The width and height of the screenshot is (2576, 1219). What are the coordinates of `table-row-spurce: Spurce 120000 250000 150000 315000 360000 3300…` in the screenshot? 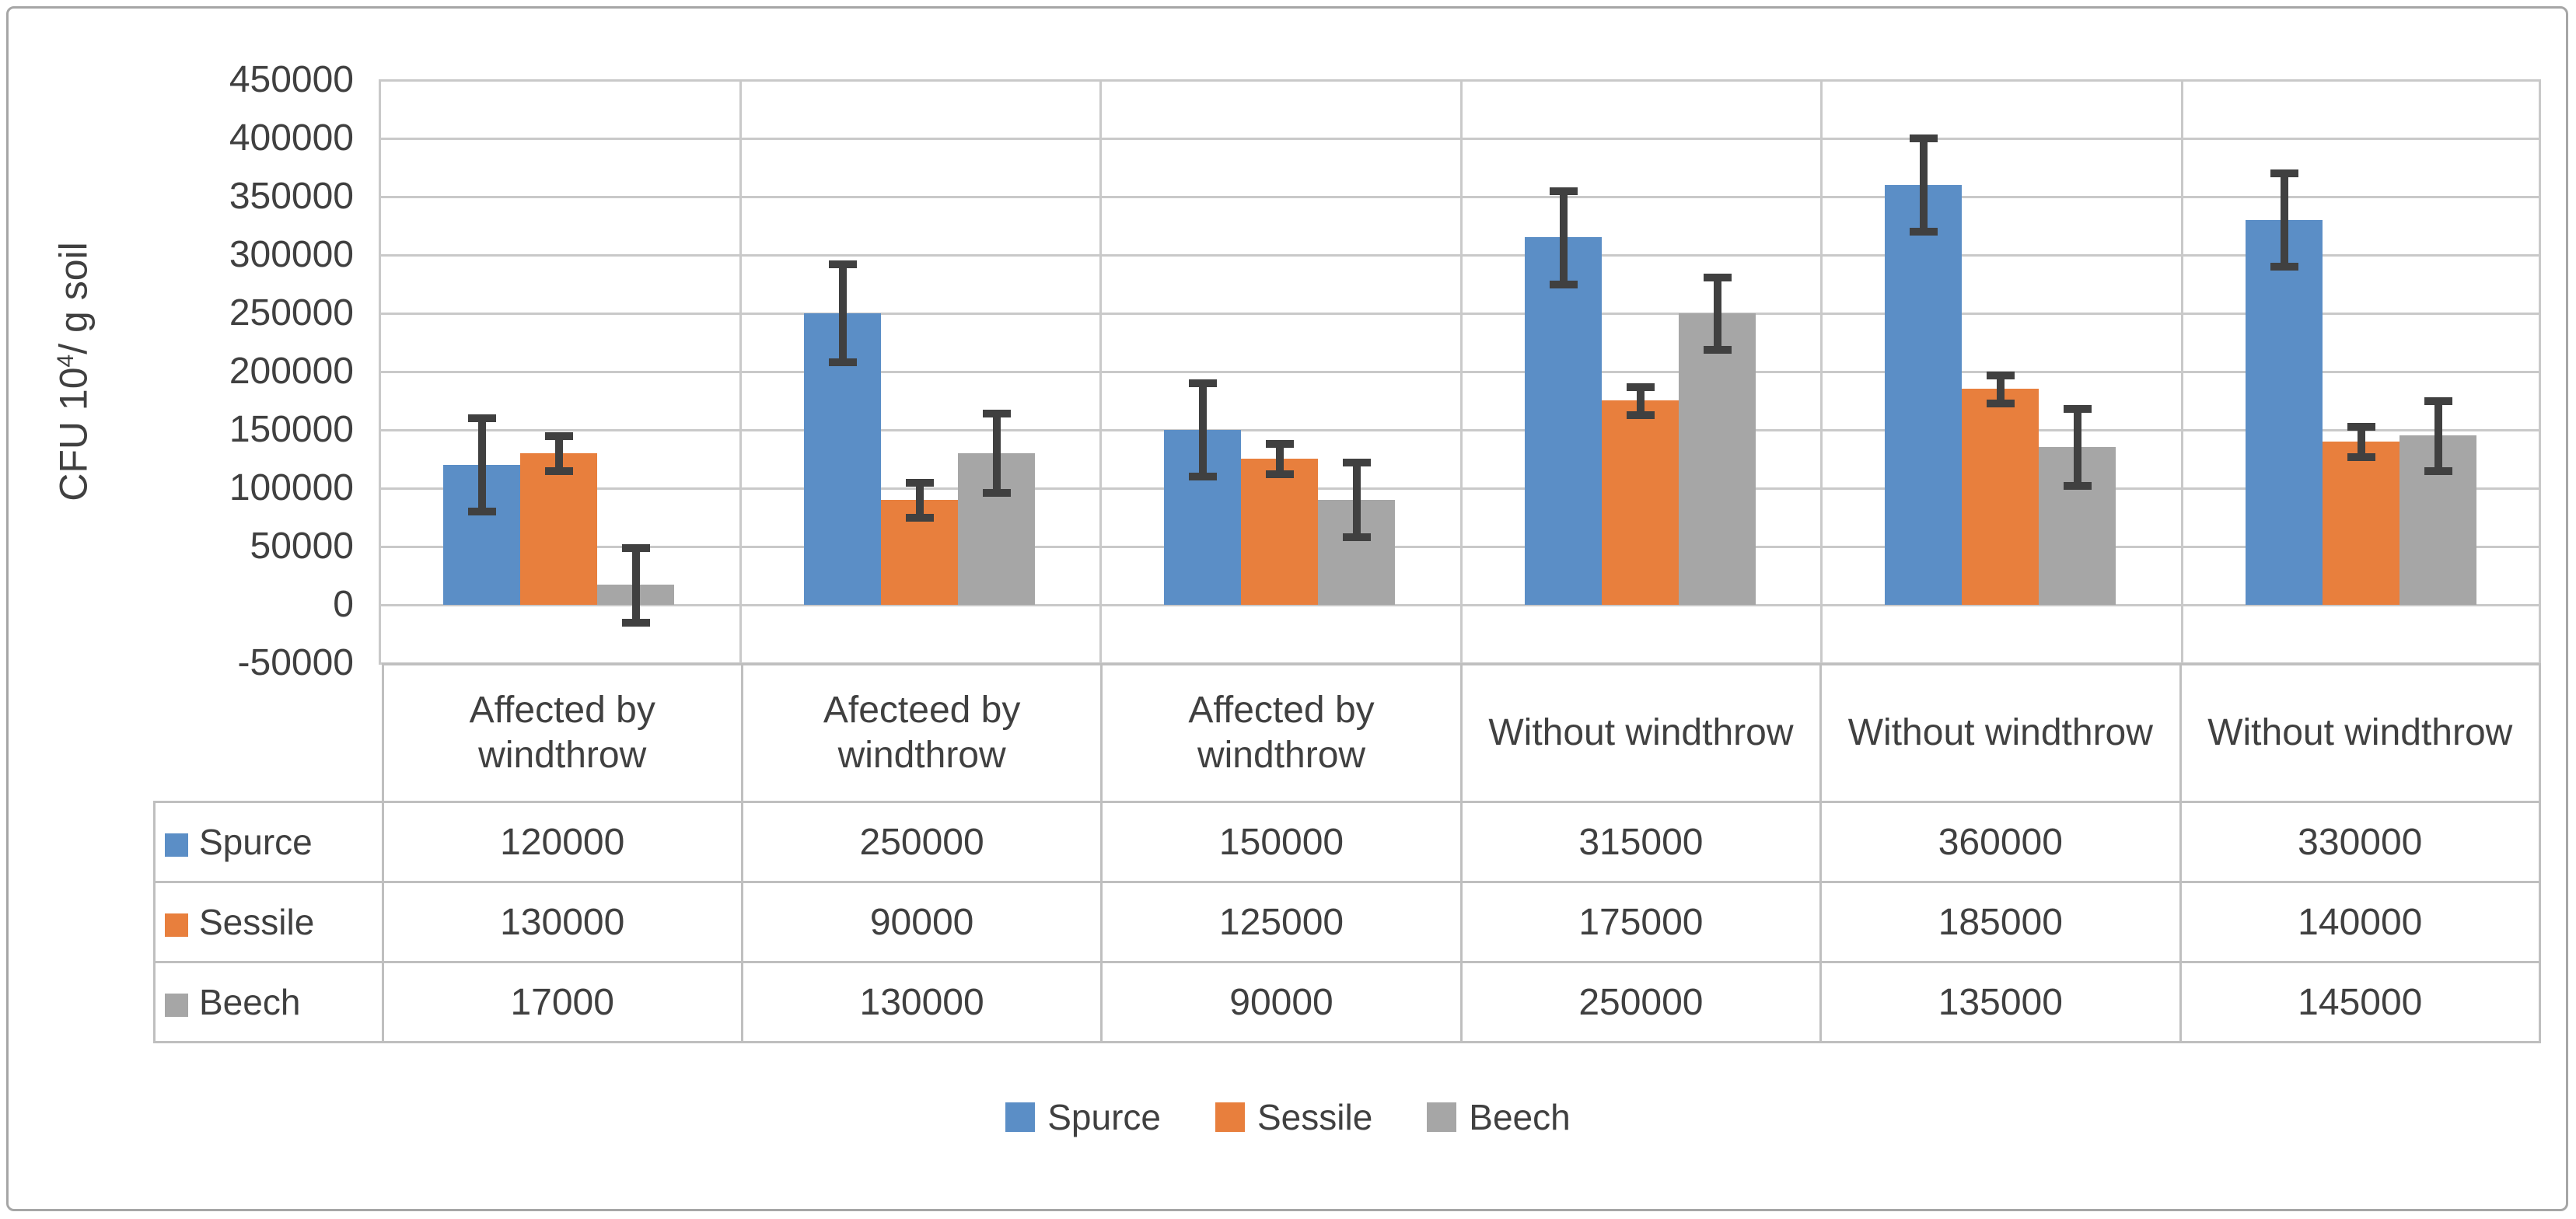 It's located at (1347, 842).